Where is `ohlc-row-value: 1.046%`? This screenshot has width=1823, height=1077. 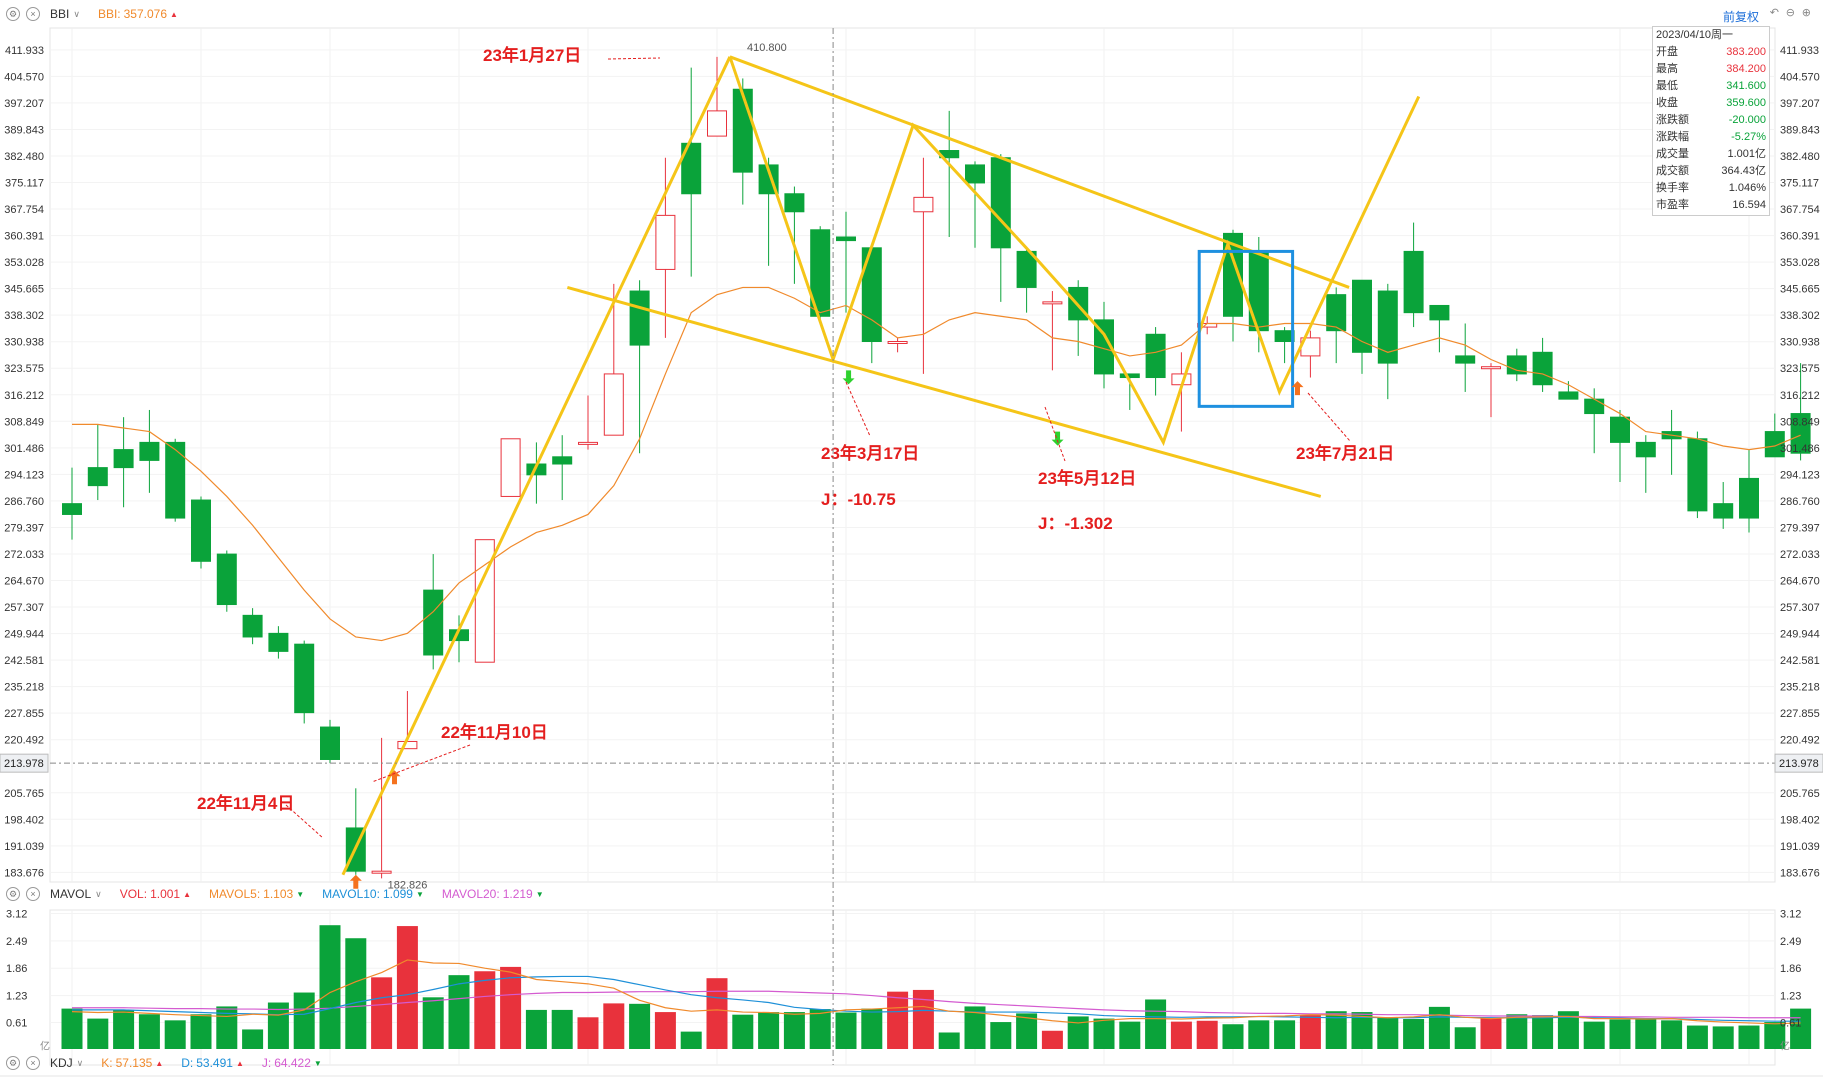 ohlc-row-value: 1.046% is located at coordinates (1747, 188).